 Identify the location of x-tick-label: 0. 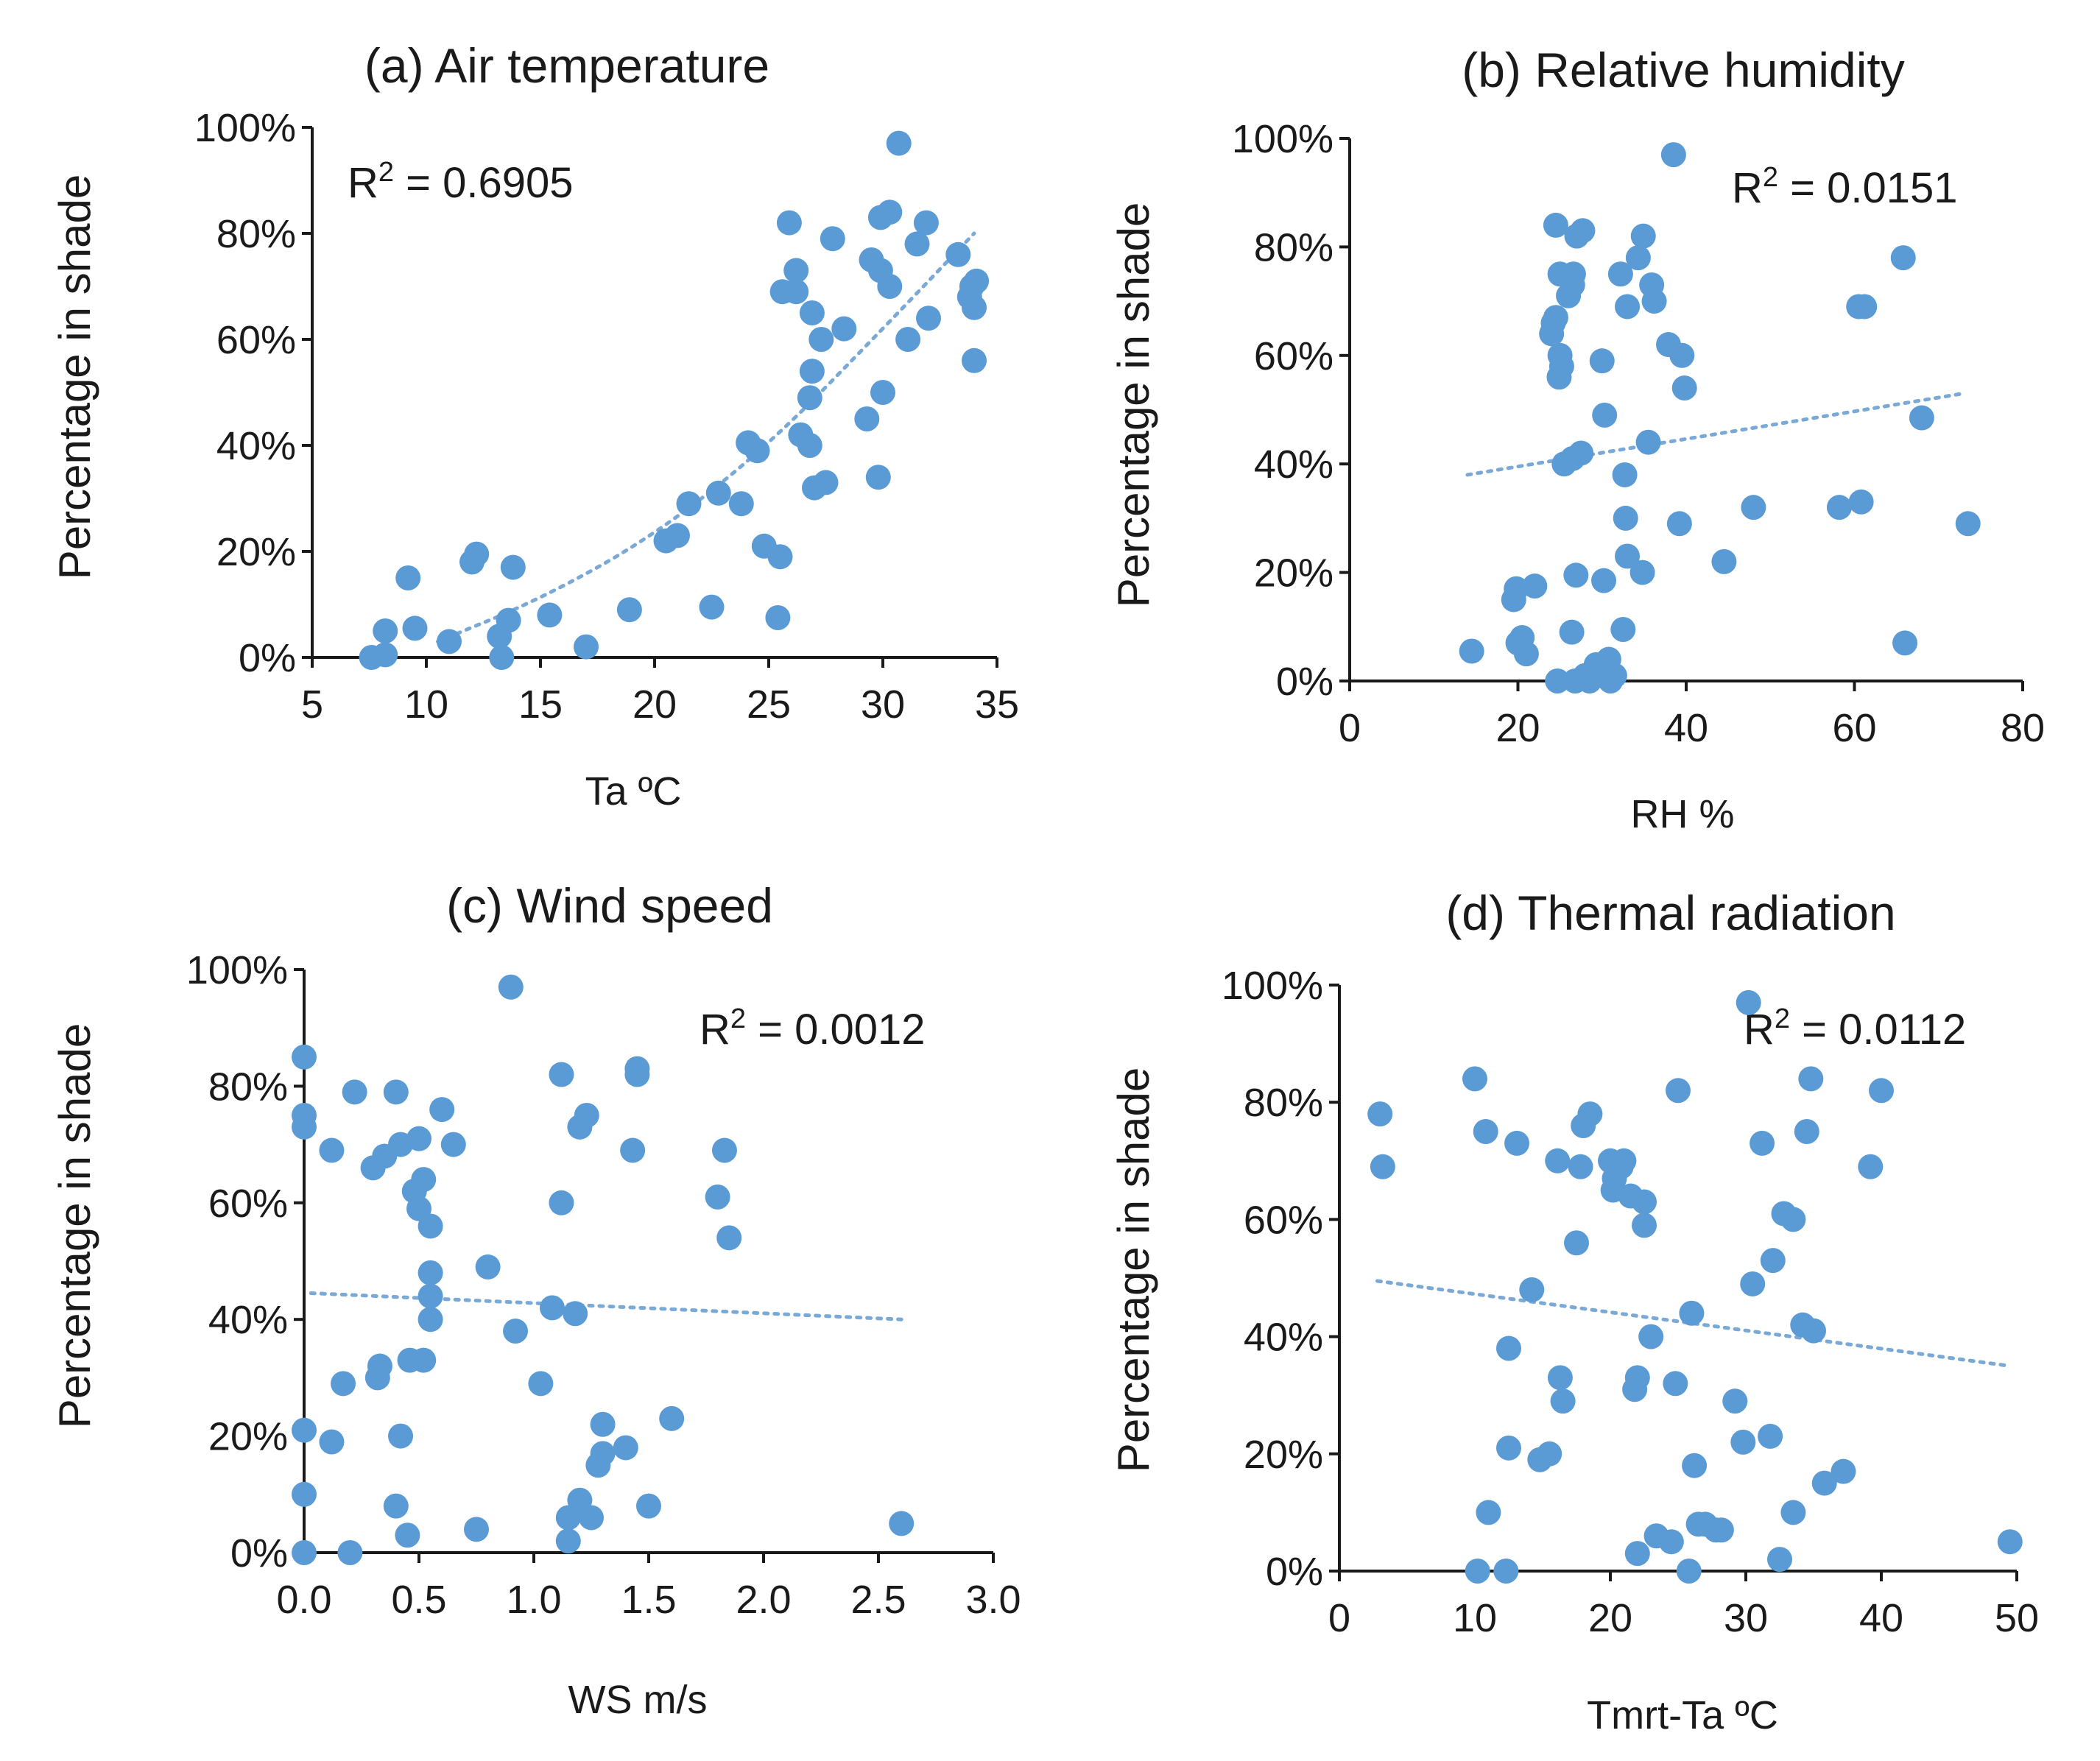
(1339, 1618).